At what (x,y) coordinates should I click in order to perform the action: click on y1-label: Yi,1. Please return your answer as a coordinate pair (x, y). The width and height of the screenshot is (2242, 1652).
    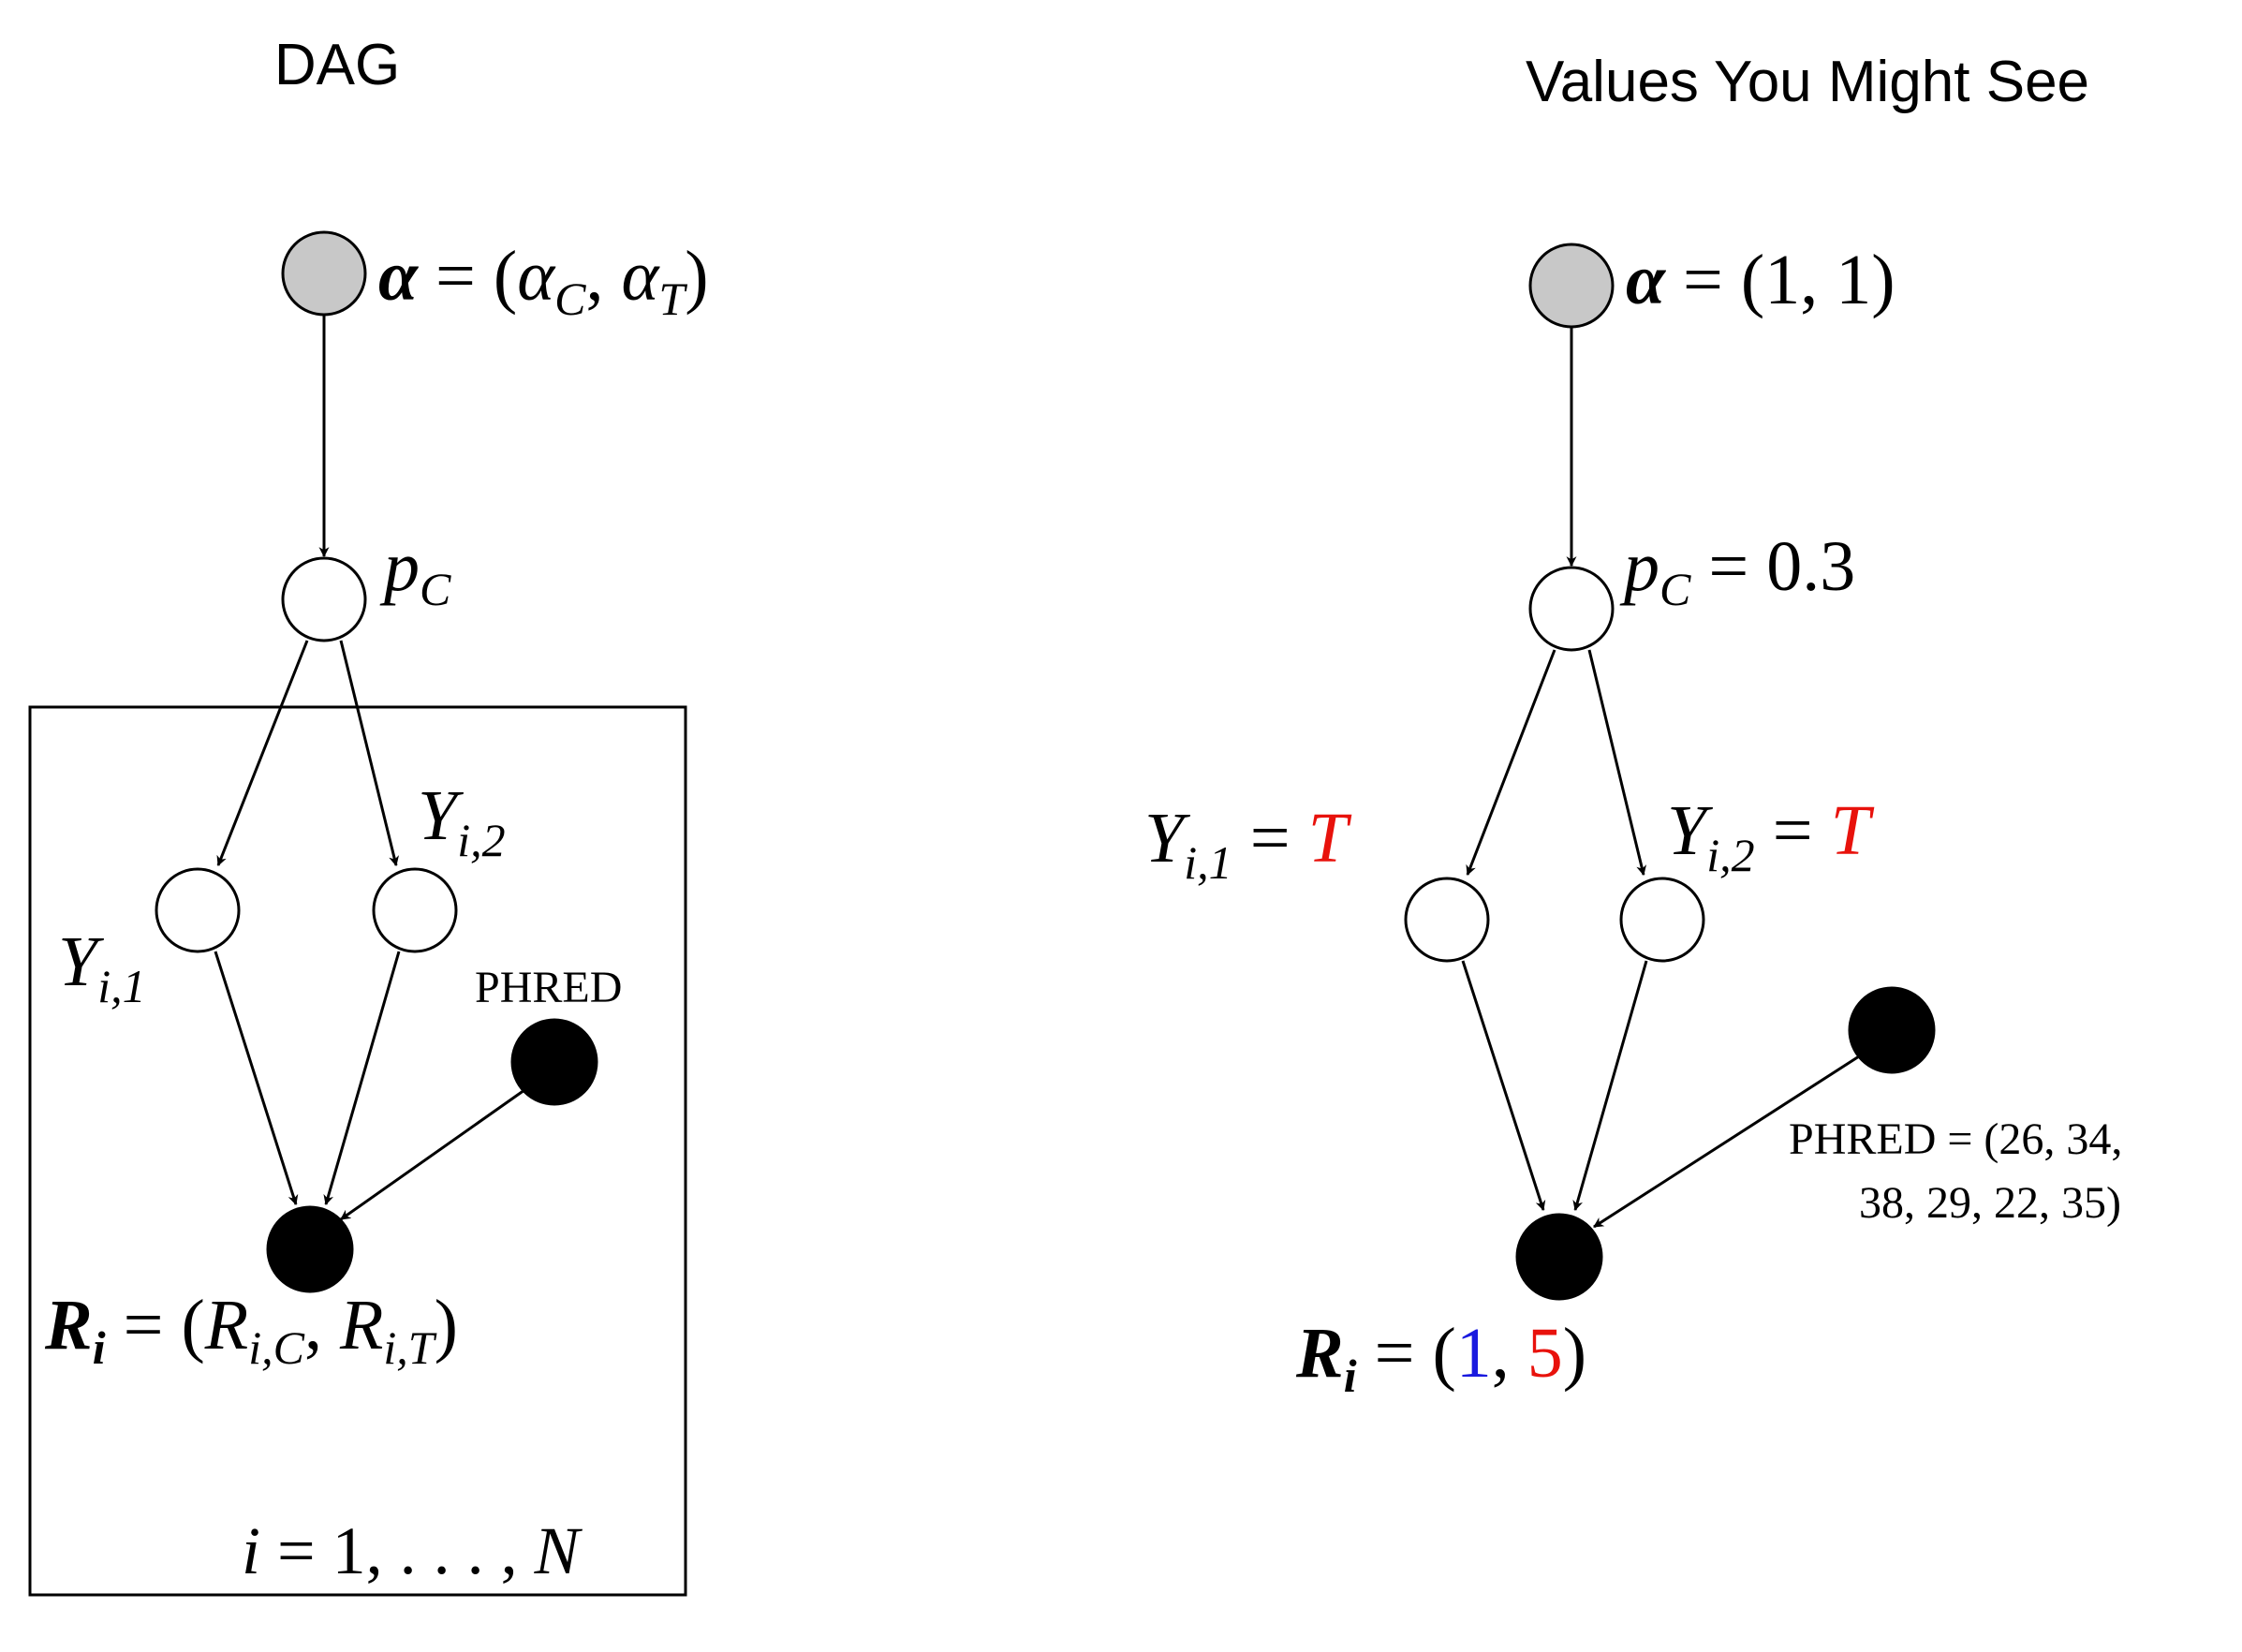
    Looking at the image, I should click on (102, 967).